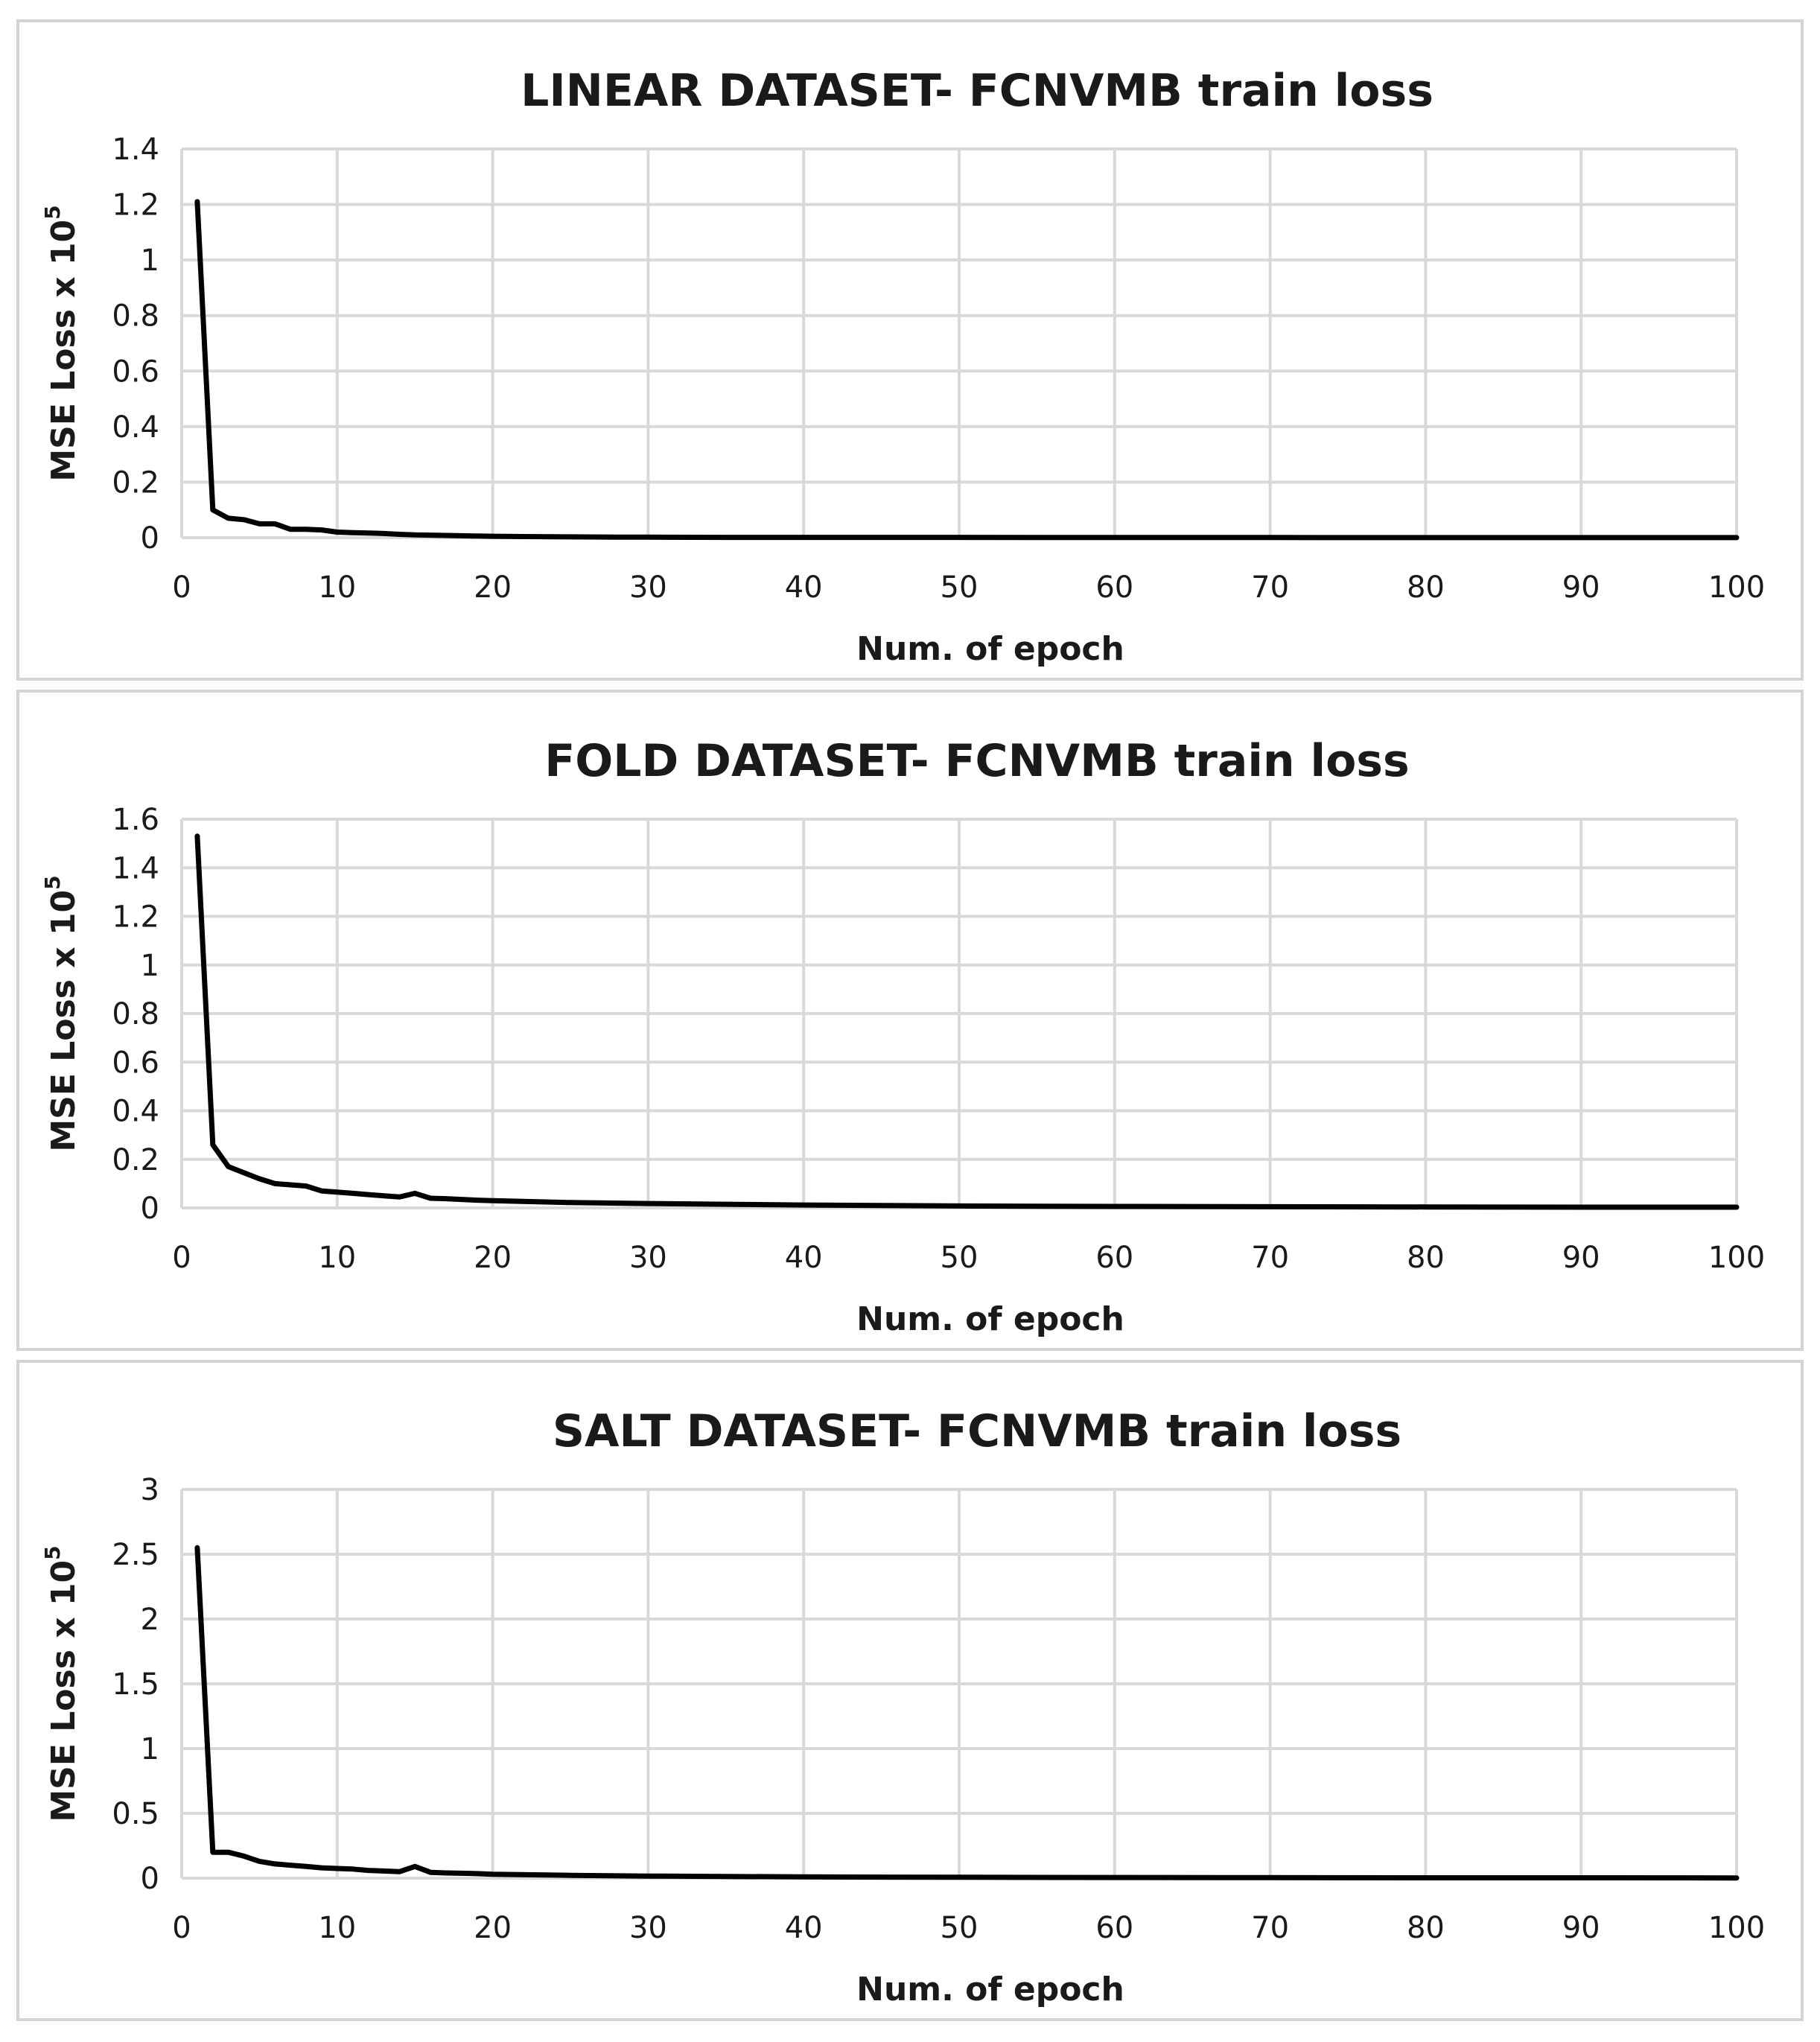 The image size is (1820, 2042). What do you see at coordinates (150, 1490) in the screenshot?
I see `y-tick-label: 3` at bounding box center [150, 1490].